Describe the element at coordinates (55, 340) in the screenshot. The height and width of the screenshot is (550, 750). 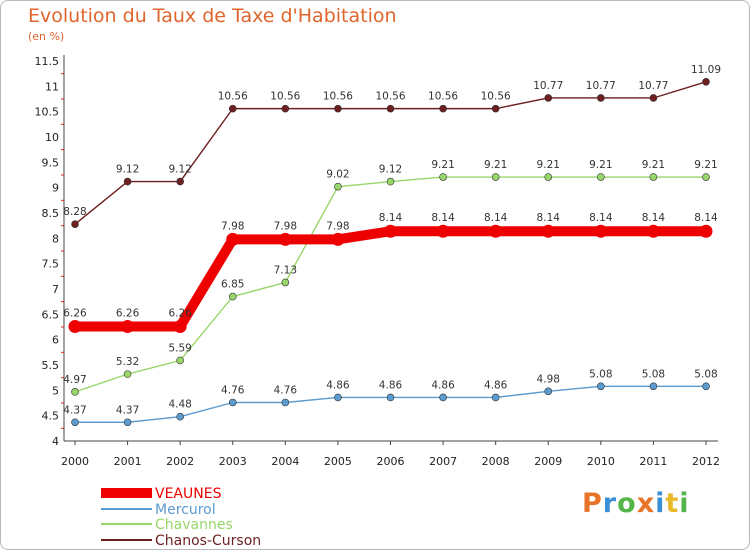
I see `y-tick-label: 6` at that location.